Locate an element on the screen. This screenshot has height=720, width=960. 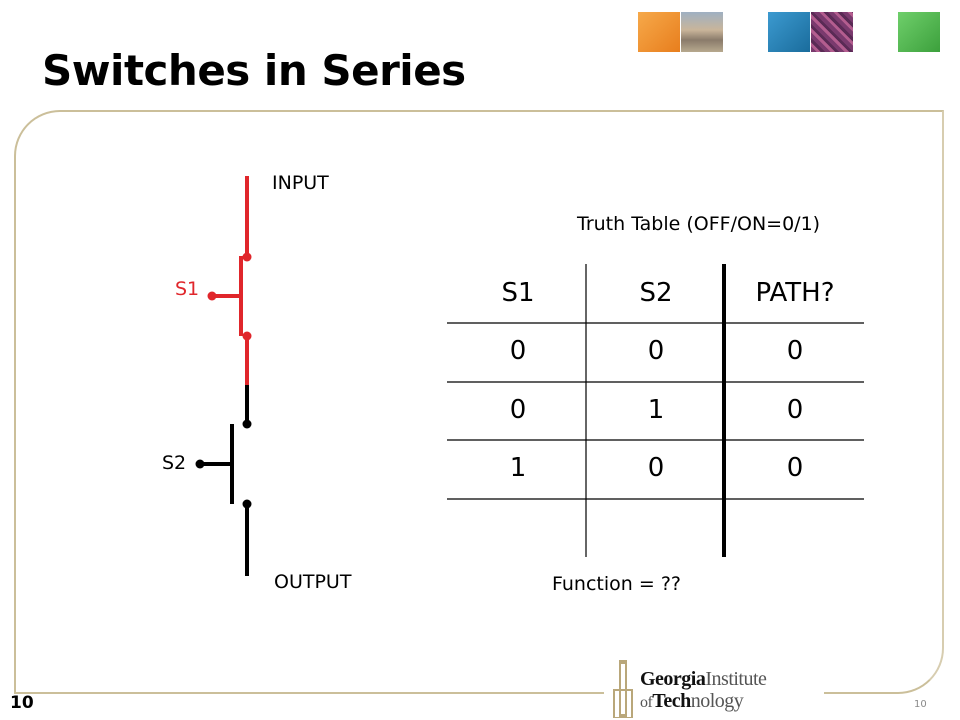
page-number-right: 10 is located at coordinates (920, 704).